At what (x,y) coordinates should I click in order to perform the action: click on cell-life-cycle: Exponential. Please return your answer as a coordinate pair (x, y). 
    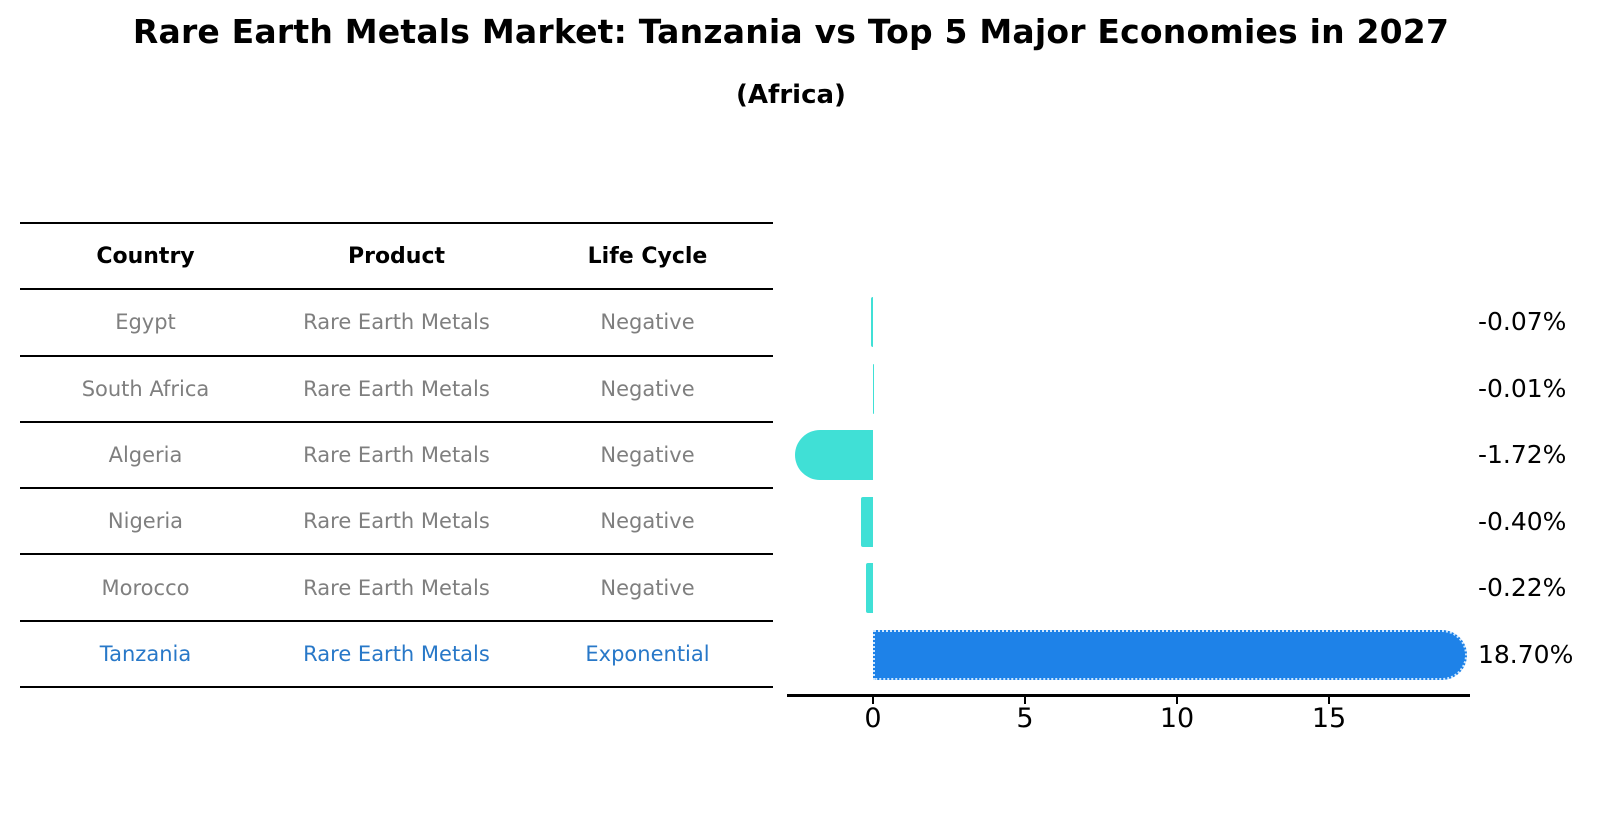
    Looking at the image, I should click on (647, 653).